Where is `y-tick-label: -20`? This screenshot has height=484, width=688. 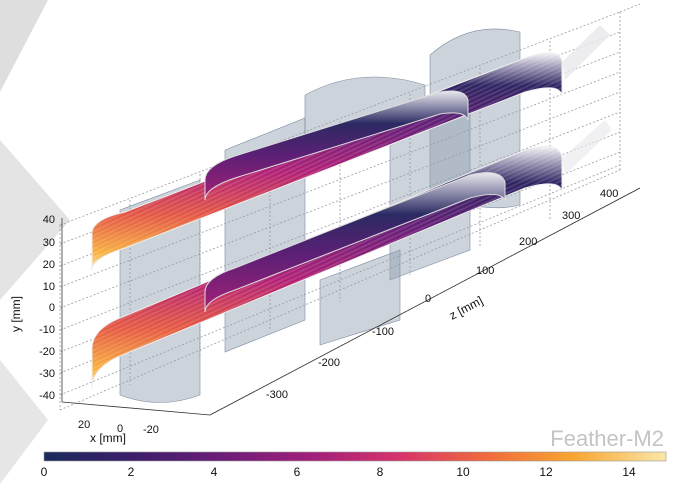
y-tick-label: -20 is located at coordinates (47, 352).